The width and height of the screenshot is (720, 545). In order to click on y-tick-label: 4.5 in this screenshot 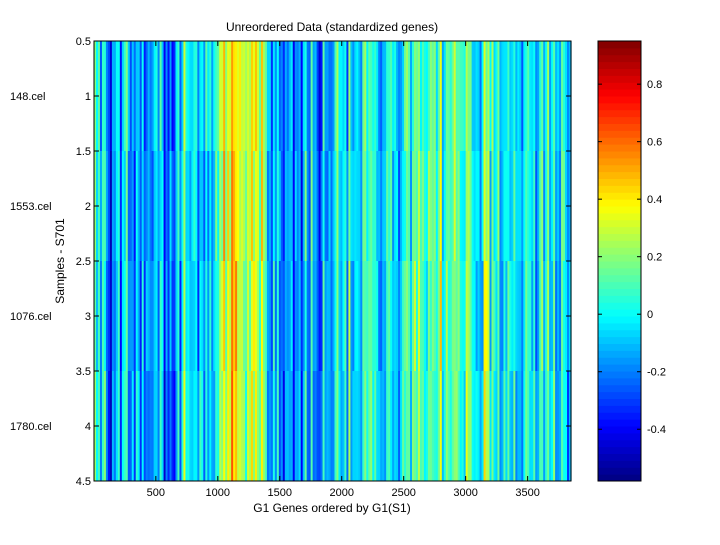, I will do `click(83, 482)`.